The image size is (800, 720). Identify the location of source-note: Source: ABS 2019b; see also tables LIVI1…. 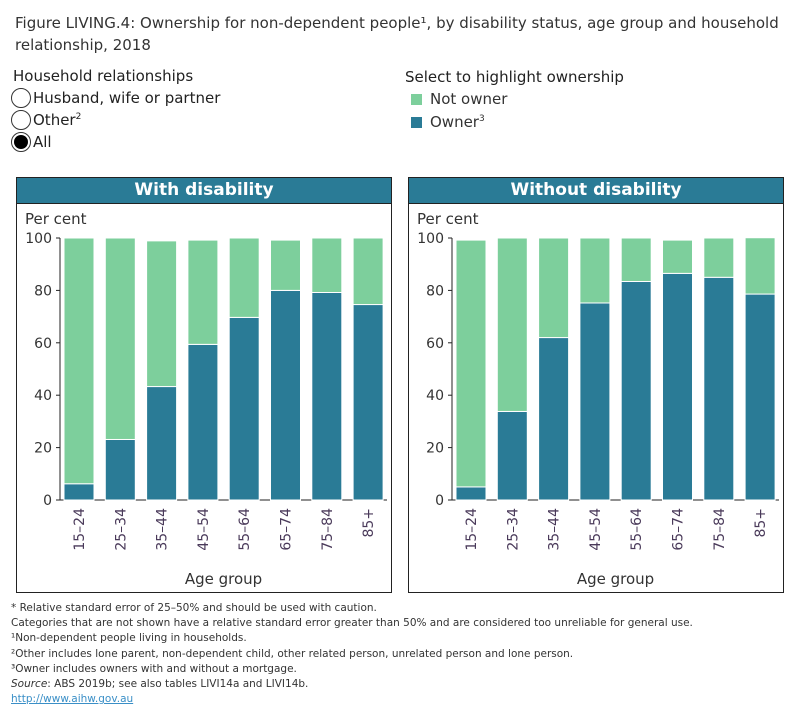
(160, 684).